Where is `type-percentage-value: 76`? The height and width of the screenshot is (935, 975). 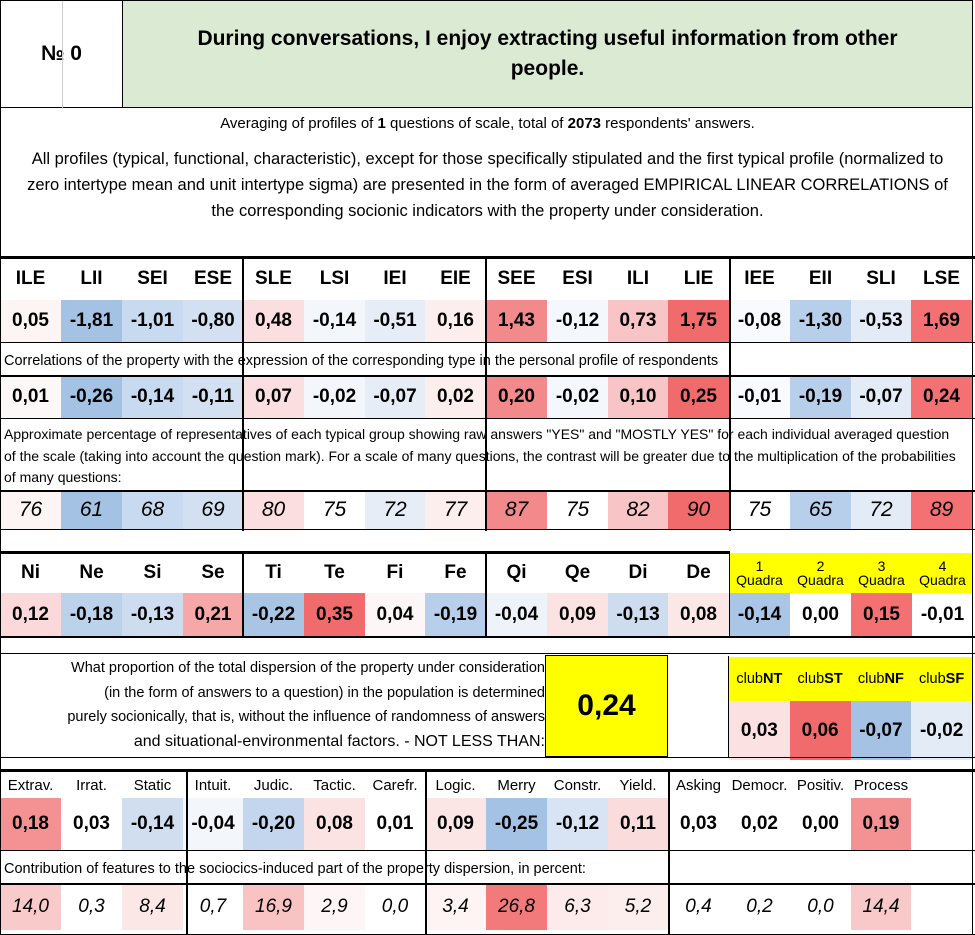 type-percentage-value: 76 is located at coordinates (30, 510).